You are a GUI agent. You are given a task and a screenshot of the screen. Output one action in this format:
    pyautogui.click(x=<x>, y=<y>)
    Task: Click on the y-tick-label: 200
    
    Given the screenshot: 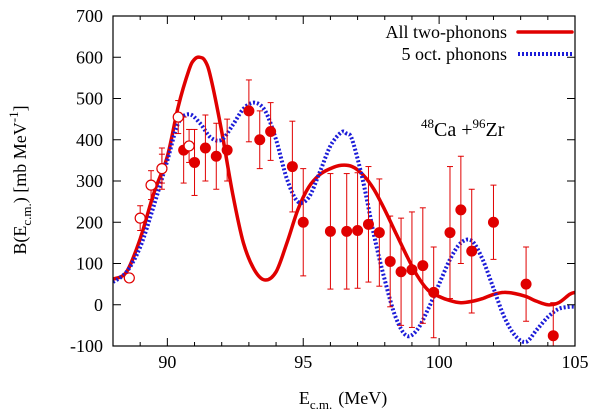 What is the action you would take?
    pyautogui.click(x=89, y=222)
    